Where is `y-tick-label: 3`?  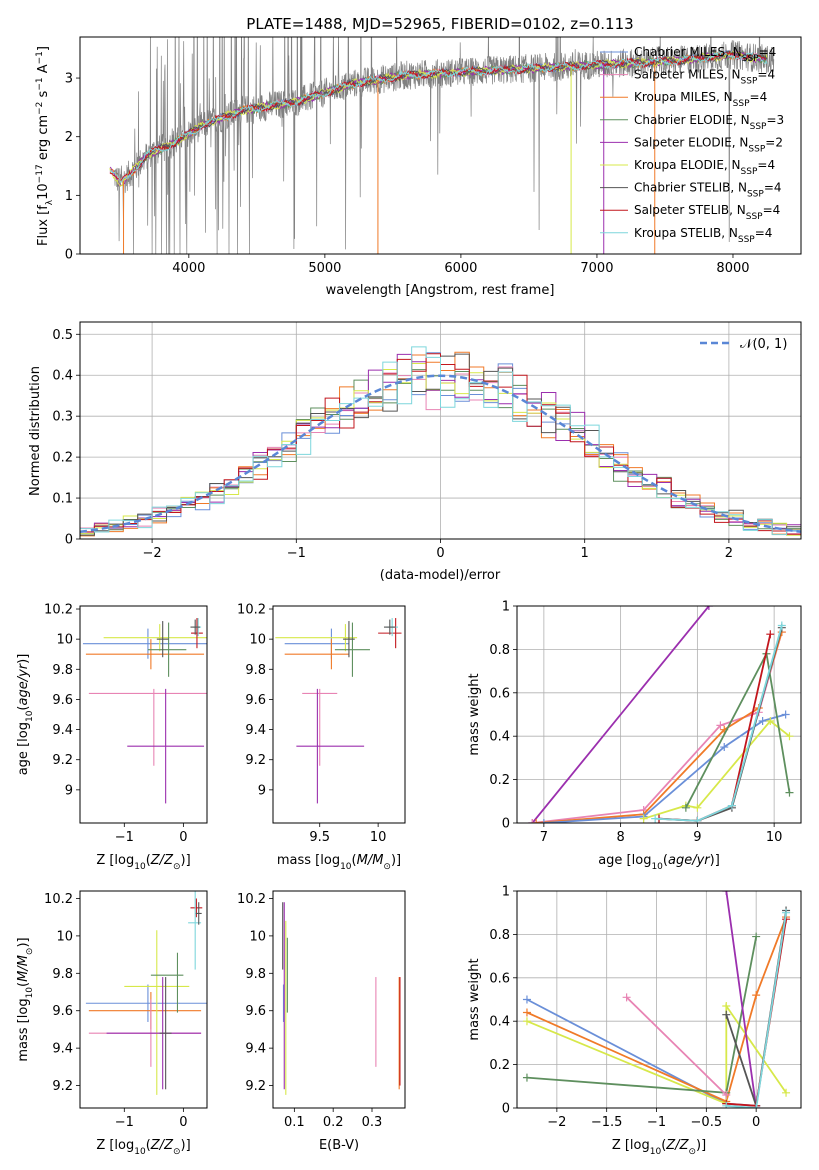
y-tick-label: 3 is located at coordinates (69, 79).